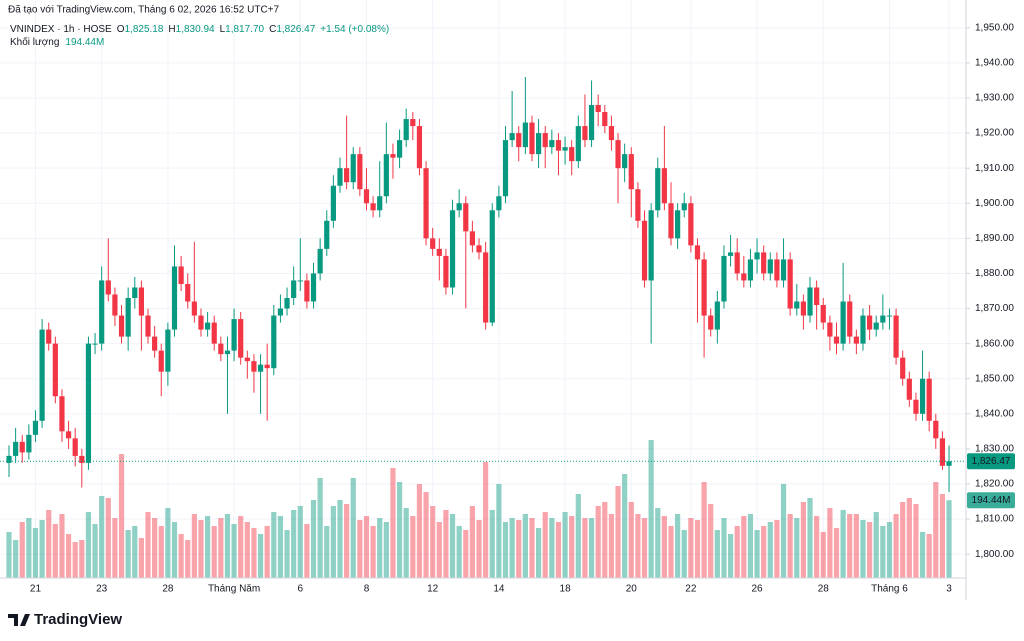 The width and height of the screenshot is (1024, 641). I want to click on legend-label: L, so click(223, 29).